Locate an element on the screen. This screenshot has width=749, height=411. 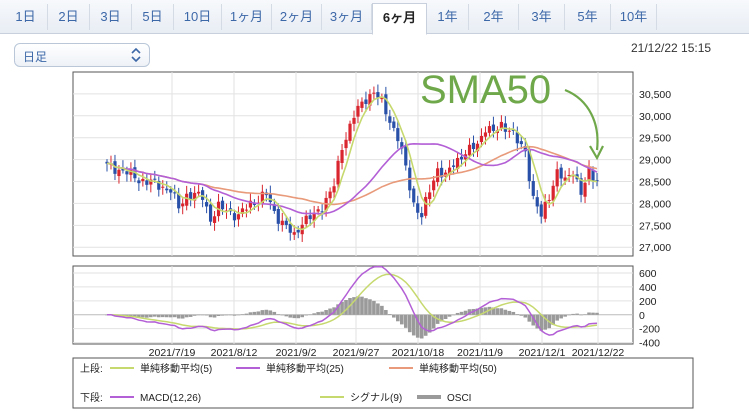
legend-box is located at coordinates (383, 383).